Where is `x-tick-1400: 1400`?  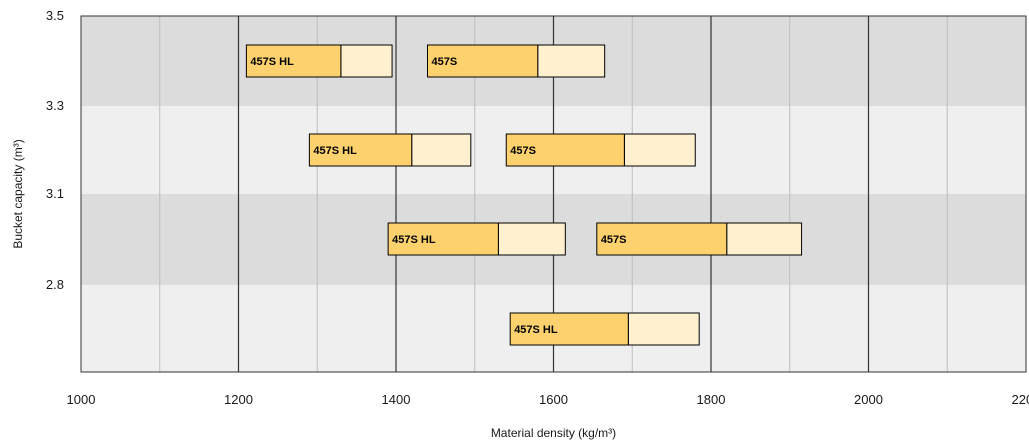 x-tick-1400: 1400 is located at coordinates (396, 399).